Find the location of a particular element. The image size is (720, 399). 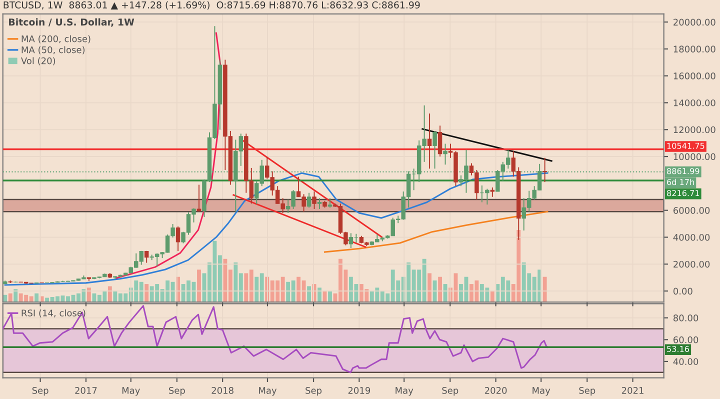

y-tick-label: 0.00 is located at coordinates (682, 291).